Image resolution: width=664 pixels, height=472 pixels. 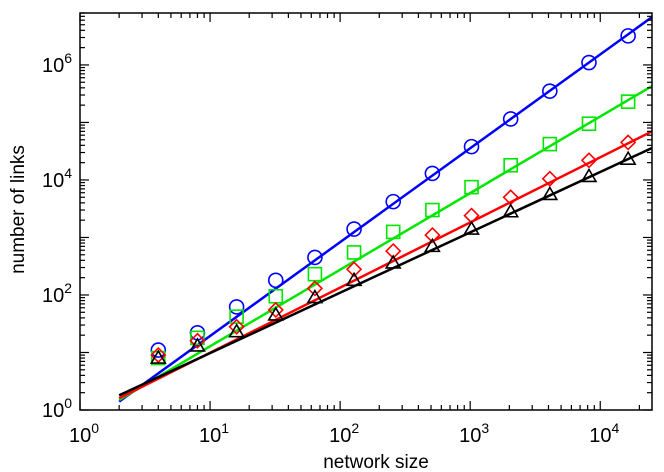 I want to click on x-axis-label: network size, so click(x=376, y=462).